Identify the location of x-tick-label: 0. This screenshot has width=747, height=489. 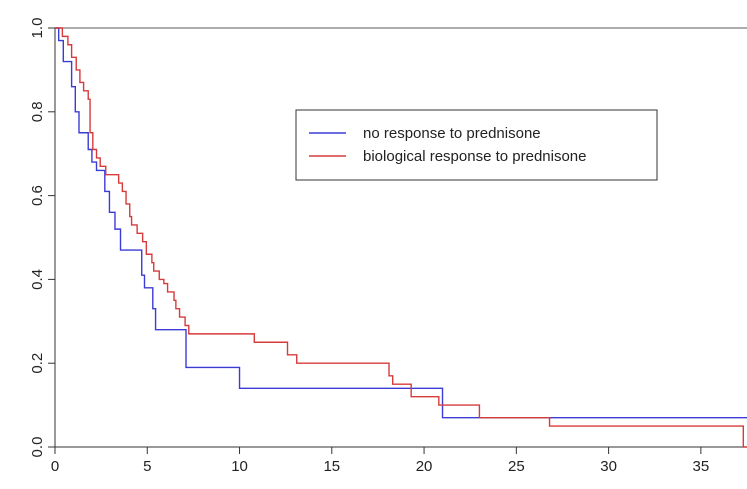
(55, 466).